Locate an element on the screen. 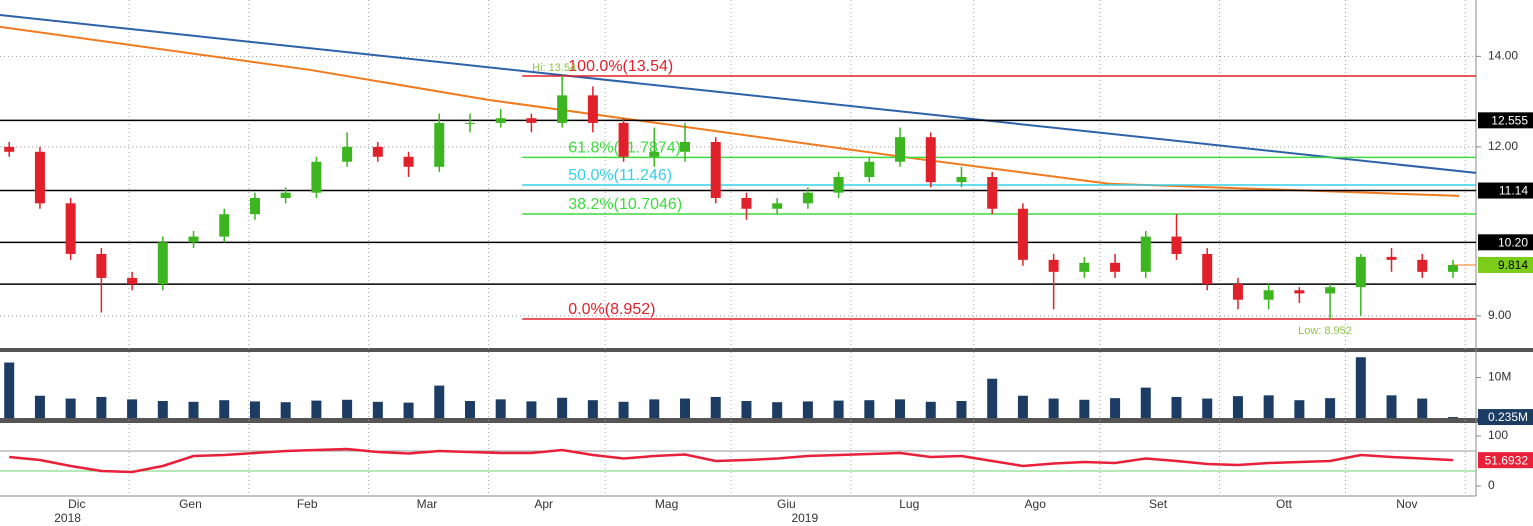  x-tick-label: Lug is located at coordinates (909, 504).